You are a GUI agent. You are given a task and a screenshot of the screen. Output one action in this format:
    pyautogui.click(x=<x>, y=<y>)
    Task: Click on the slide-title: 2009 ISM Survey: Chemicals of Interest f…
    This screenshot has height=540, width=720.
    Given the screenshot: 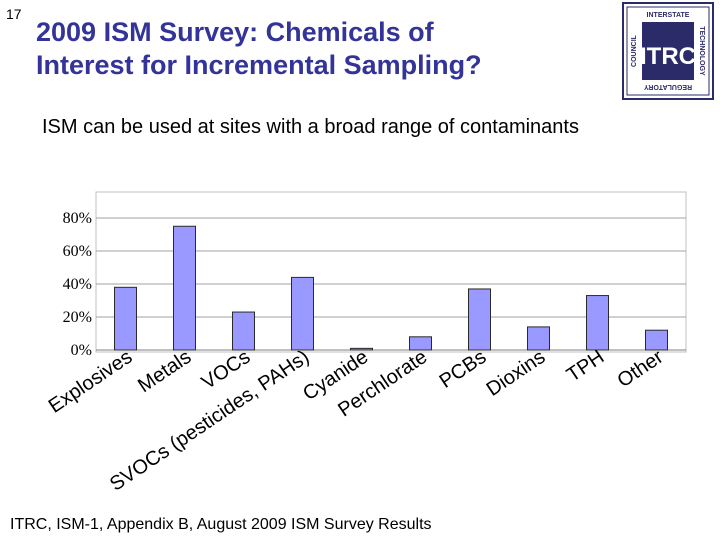 What is the action you would take?
    pyautogui.click(x=316, y=49)
    